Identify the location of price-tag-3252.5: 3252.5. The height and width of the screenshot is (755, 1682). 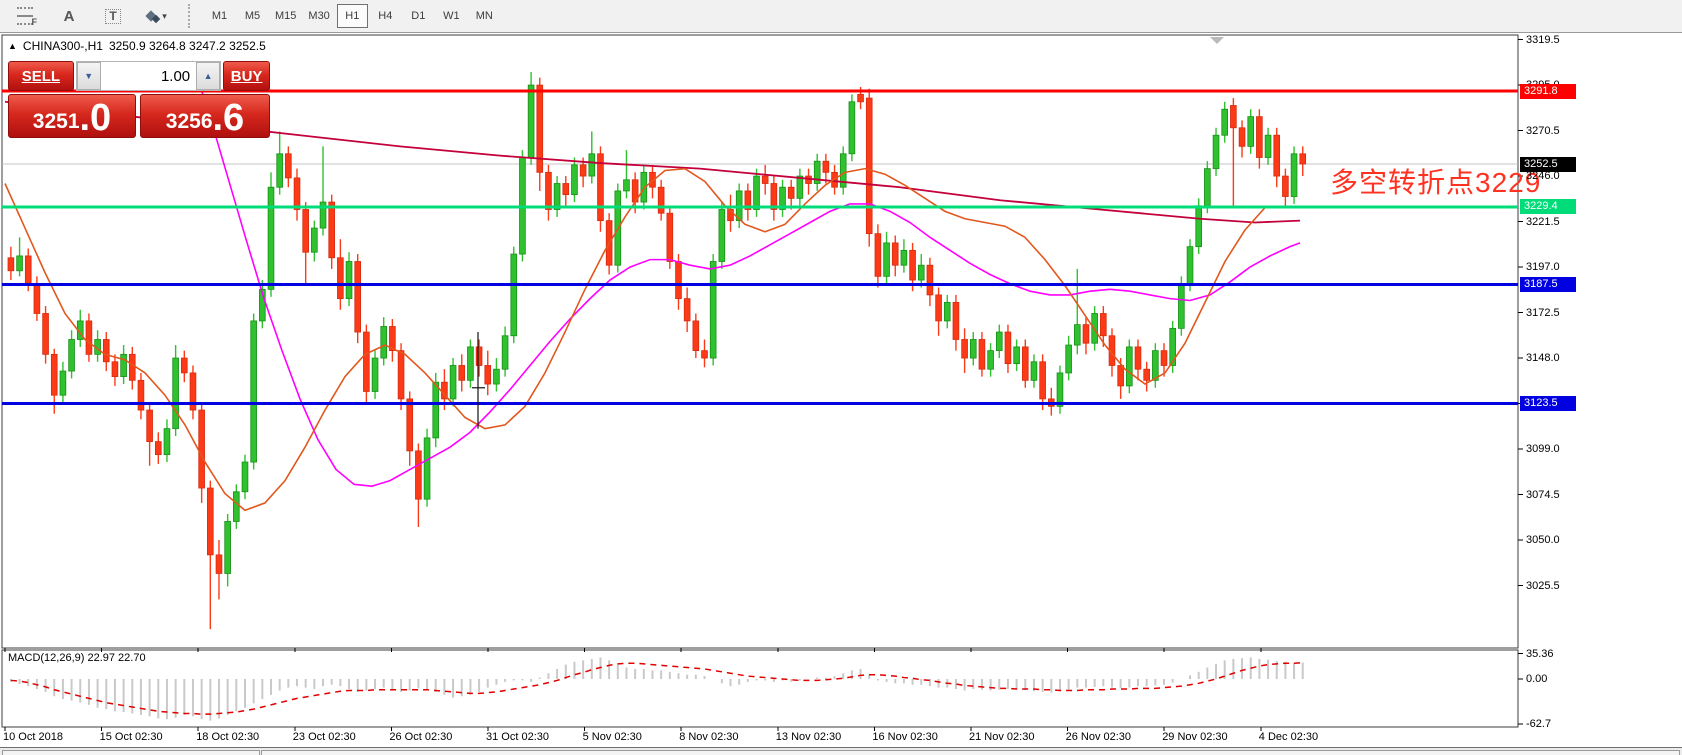
(1548, 164).